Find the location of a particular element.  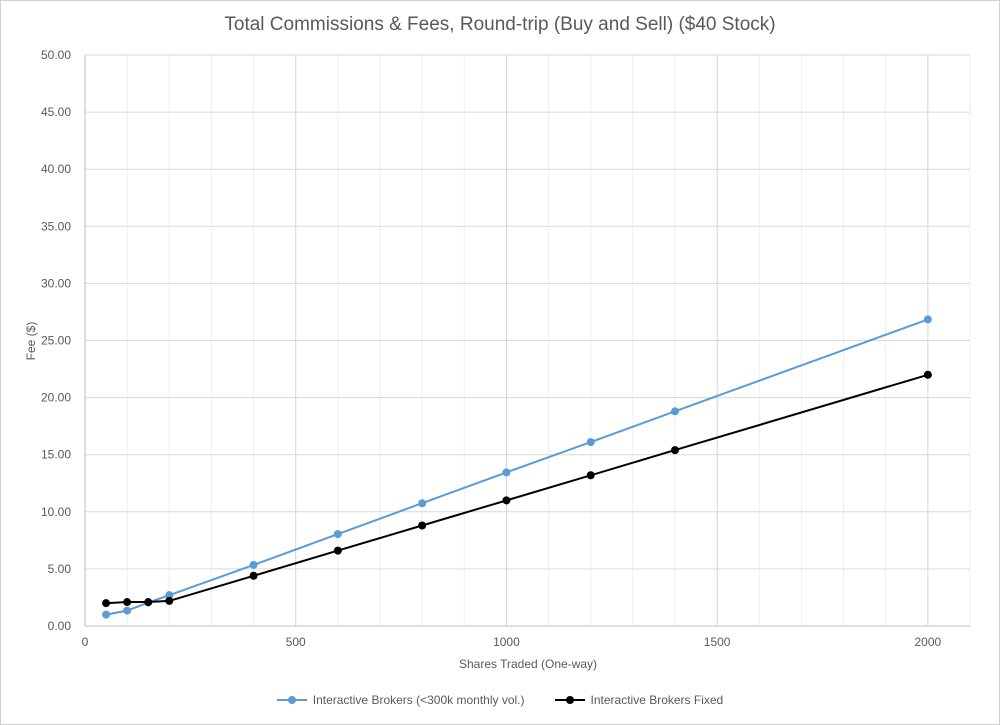

legend-label-series-2: Interactive Brokers Fixed is located at coordinates (657, 700).